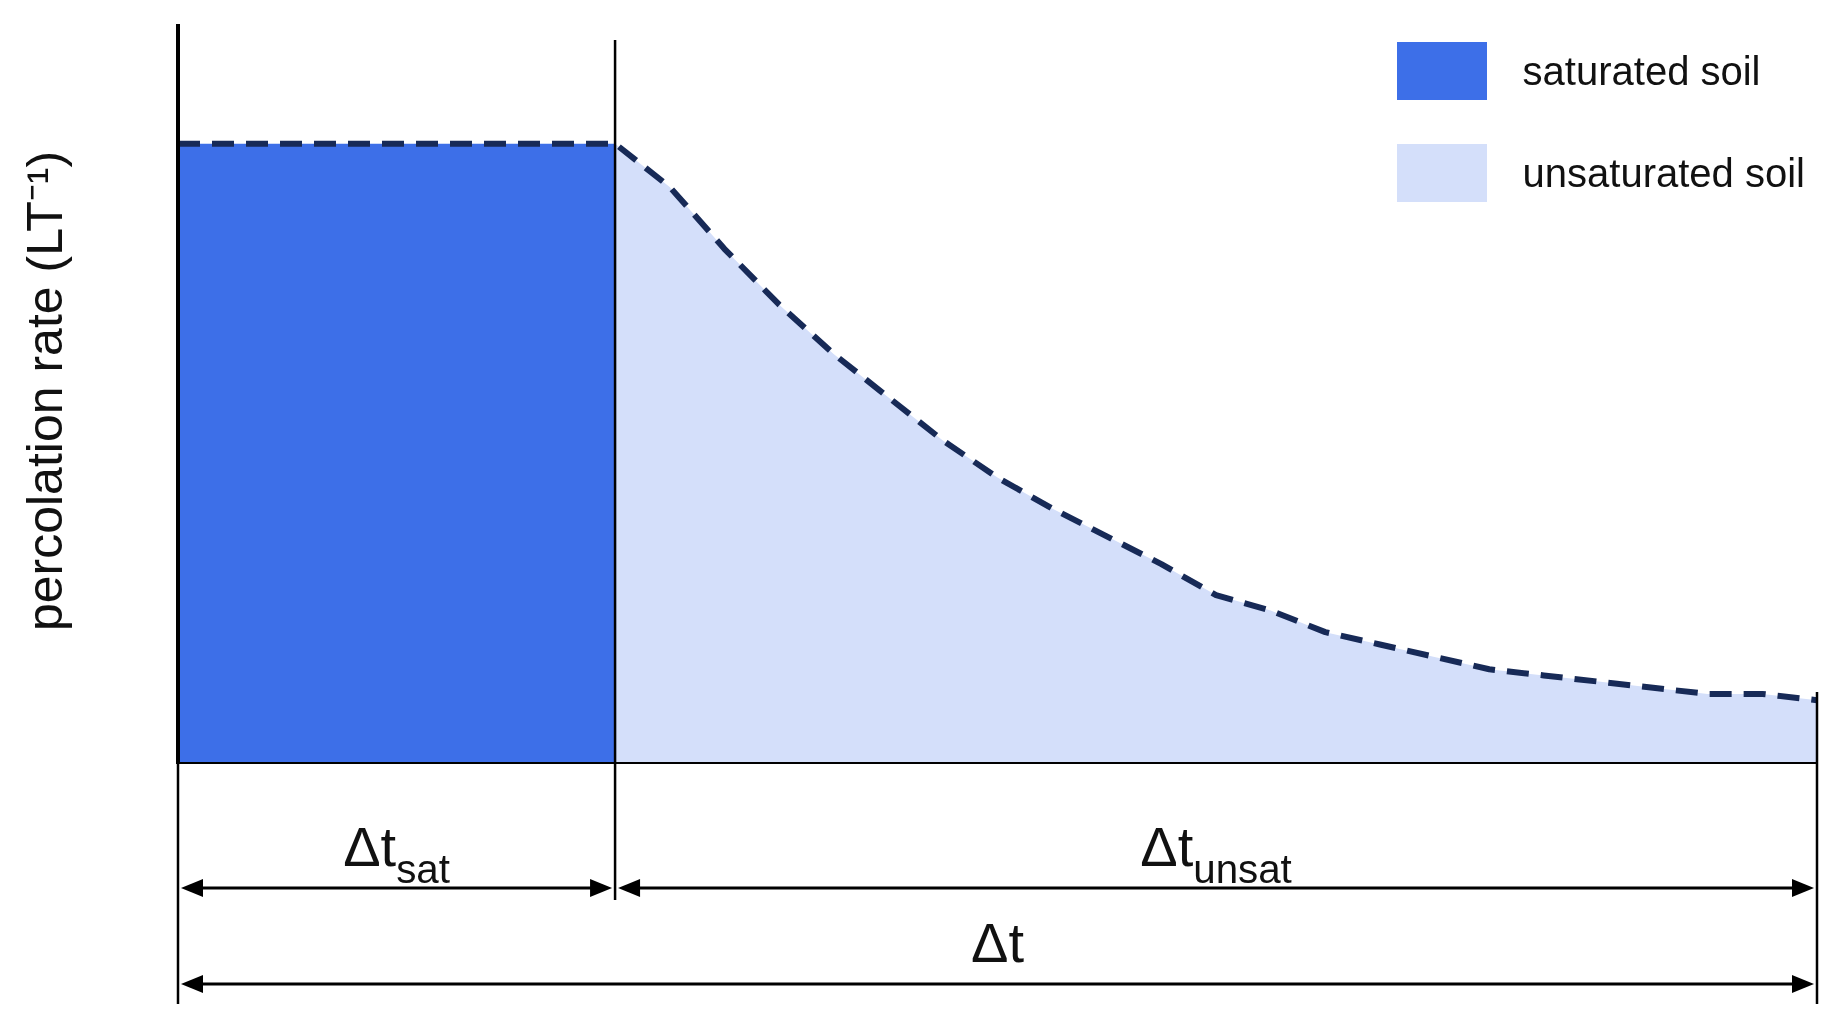 This screenshot has width=1825, height=1023. I want to click on y-axis-title: percolation rate (LT⁻¹), so click(44, 391).